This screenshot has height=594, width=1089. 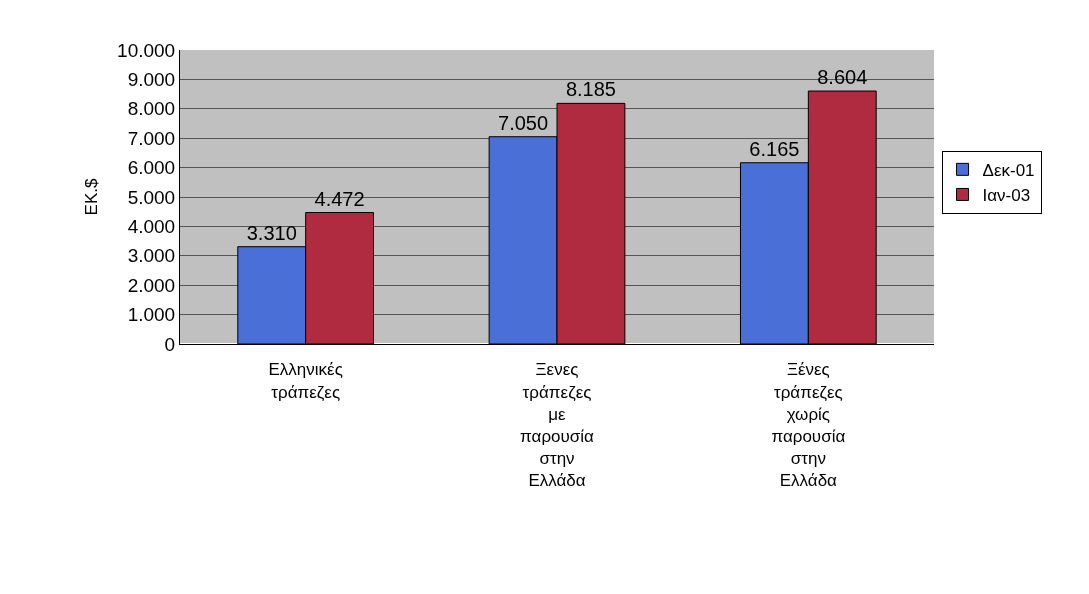 I want to click on y-tick-label: 7.000, so click(x=151, y=138).